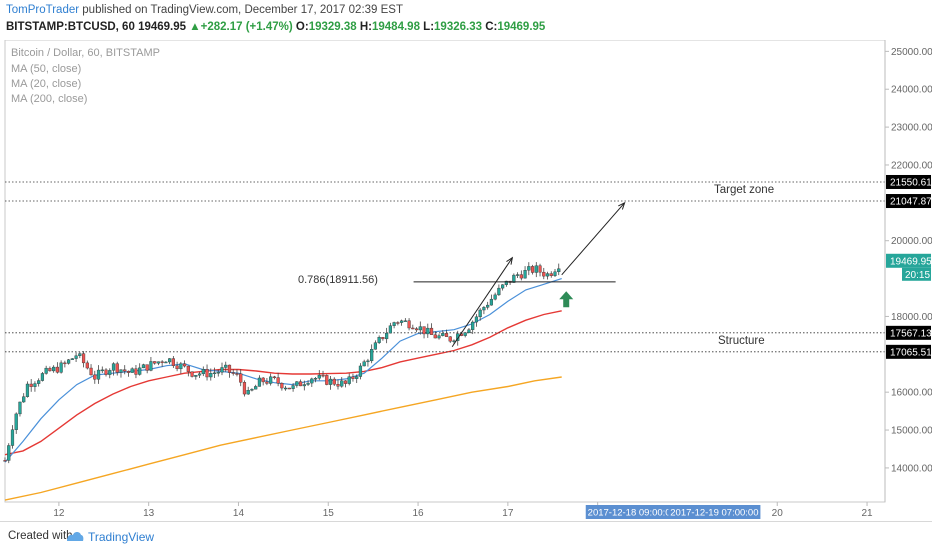 The image size is (932, 551). Describe the element at coordinates (908, 260) in the screenshot. I see `last-price-tag` at that location.